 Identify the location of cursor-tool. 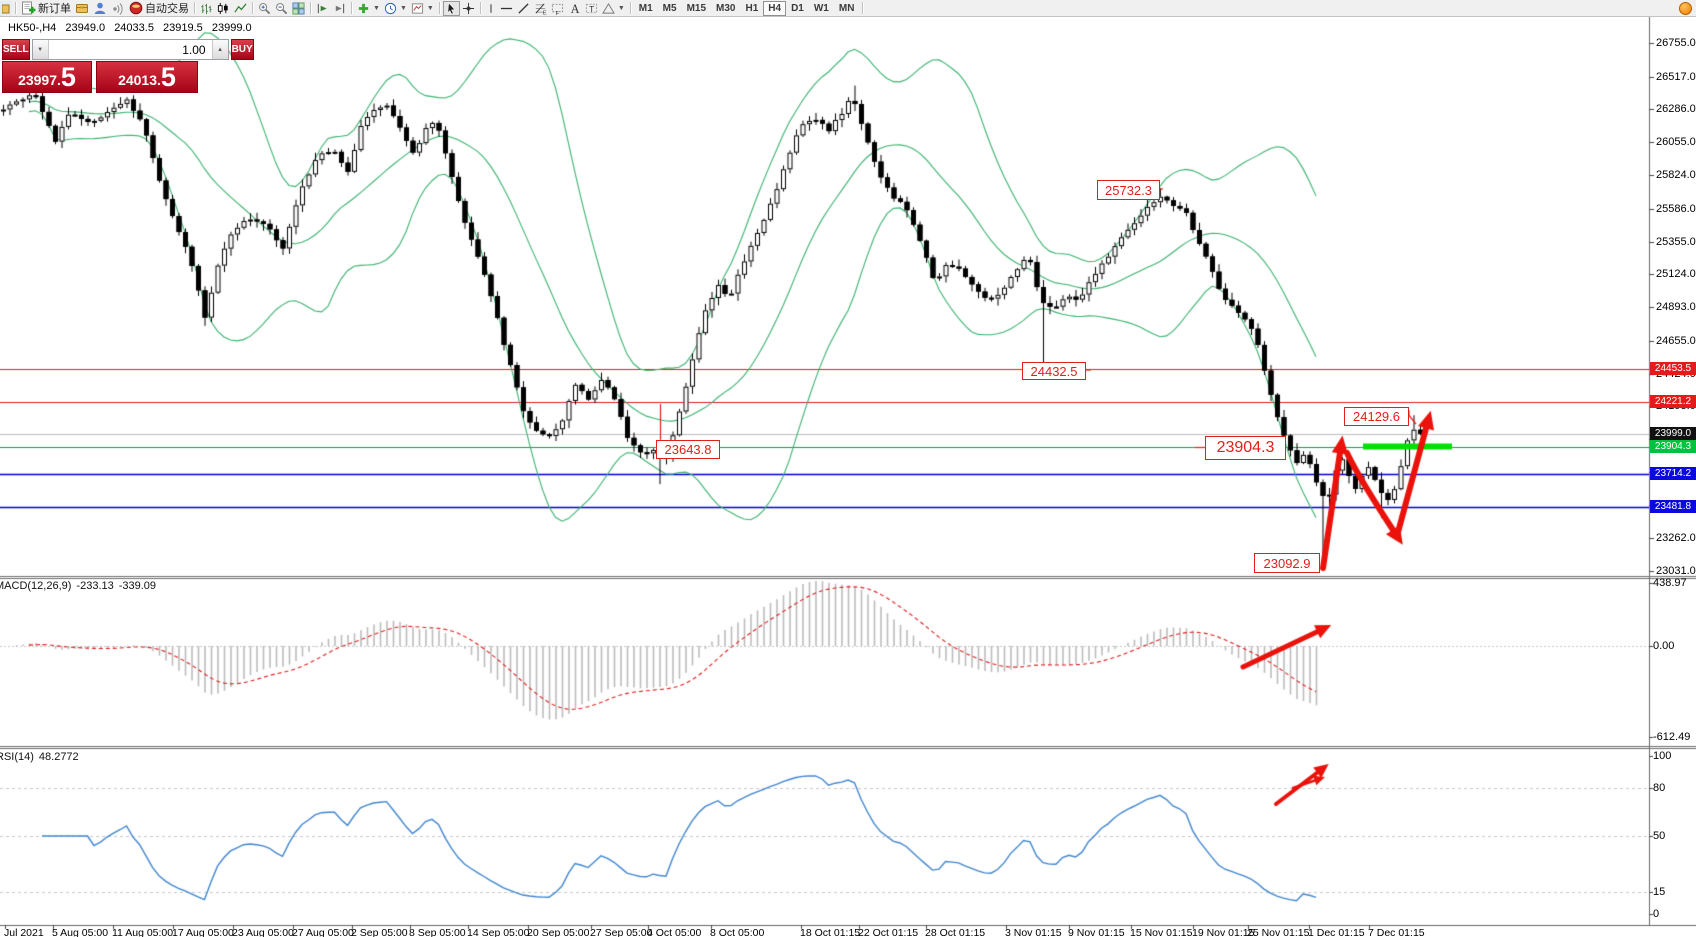
(451, 8).